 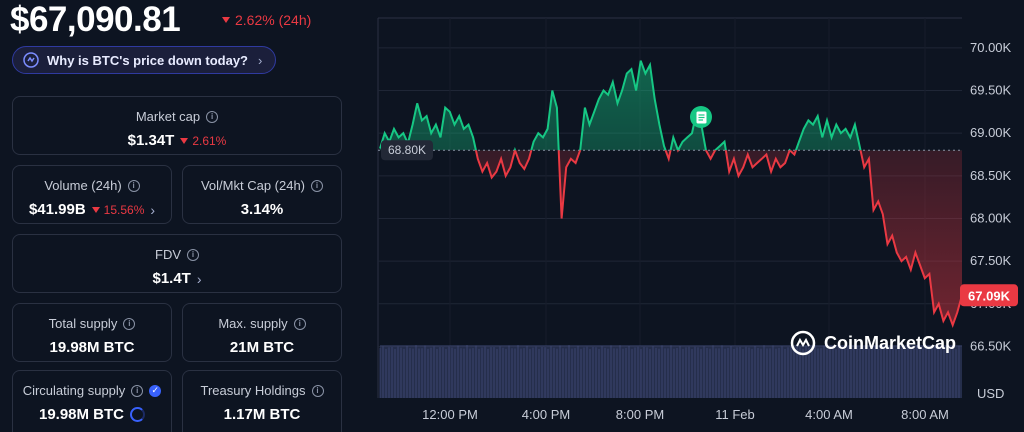 I want to click on x-tick-label: 4:00 AM, so click(x=829, y=414).